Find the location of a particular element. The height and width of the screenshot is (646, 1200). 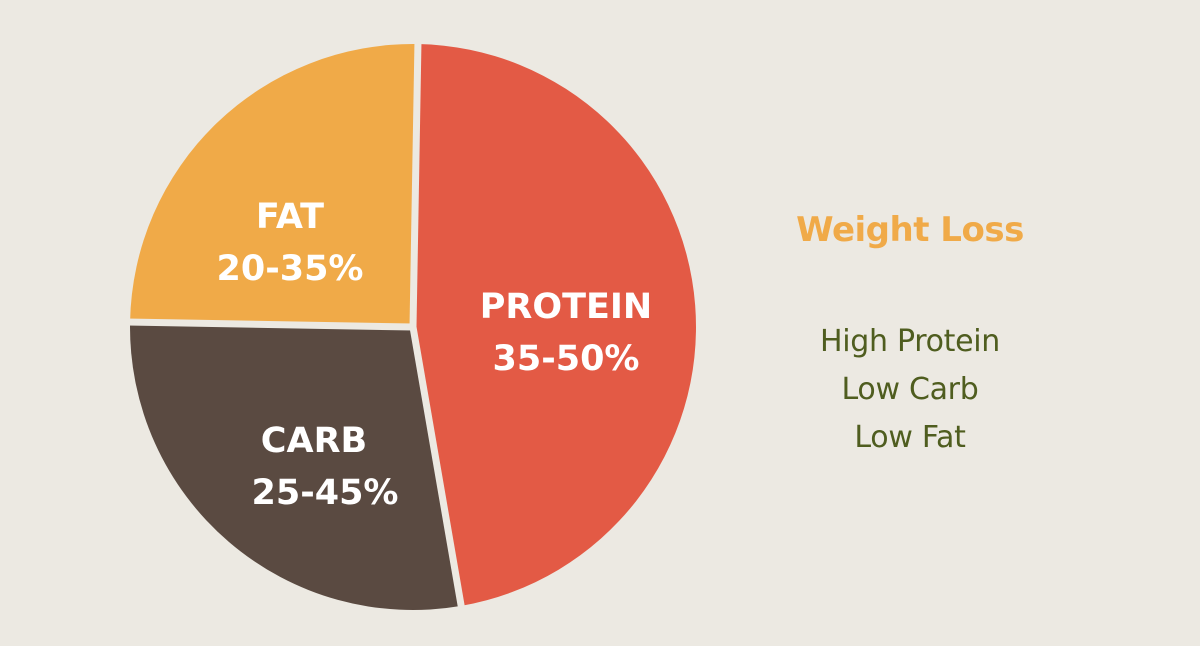

slice-value-fat: 20-35% is located at coordinates (289, 269).